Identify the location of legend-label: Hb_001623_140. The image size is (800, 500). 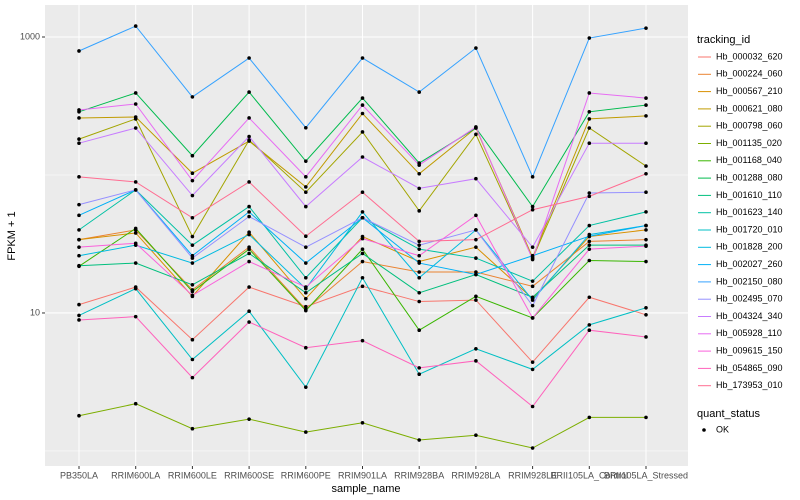
(749, 212).